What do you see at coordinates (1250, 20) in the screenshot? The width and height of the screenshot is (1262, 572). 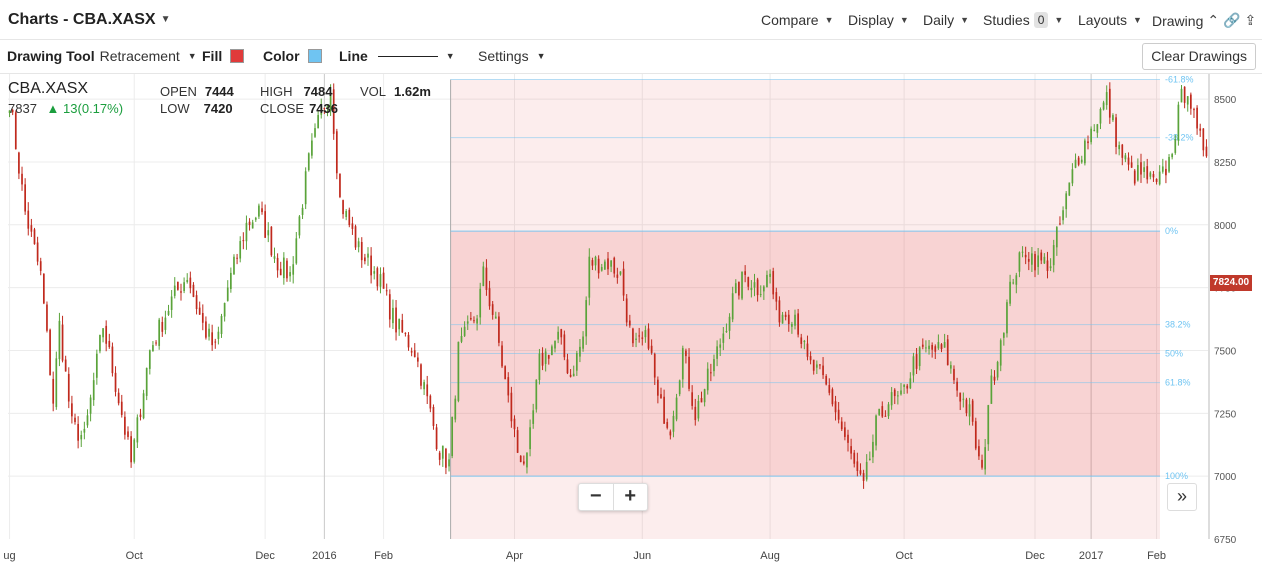 I see `share-icon: ⇪` at bounding box center [1250, 20].